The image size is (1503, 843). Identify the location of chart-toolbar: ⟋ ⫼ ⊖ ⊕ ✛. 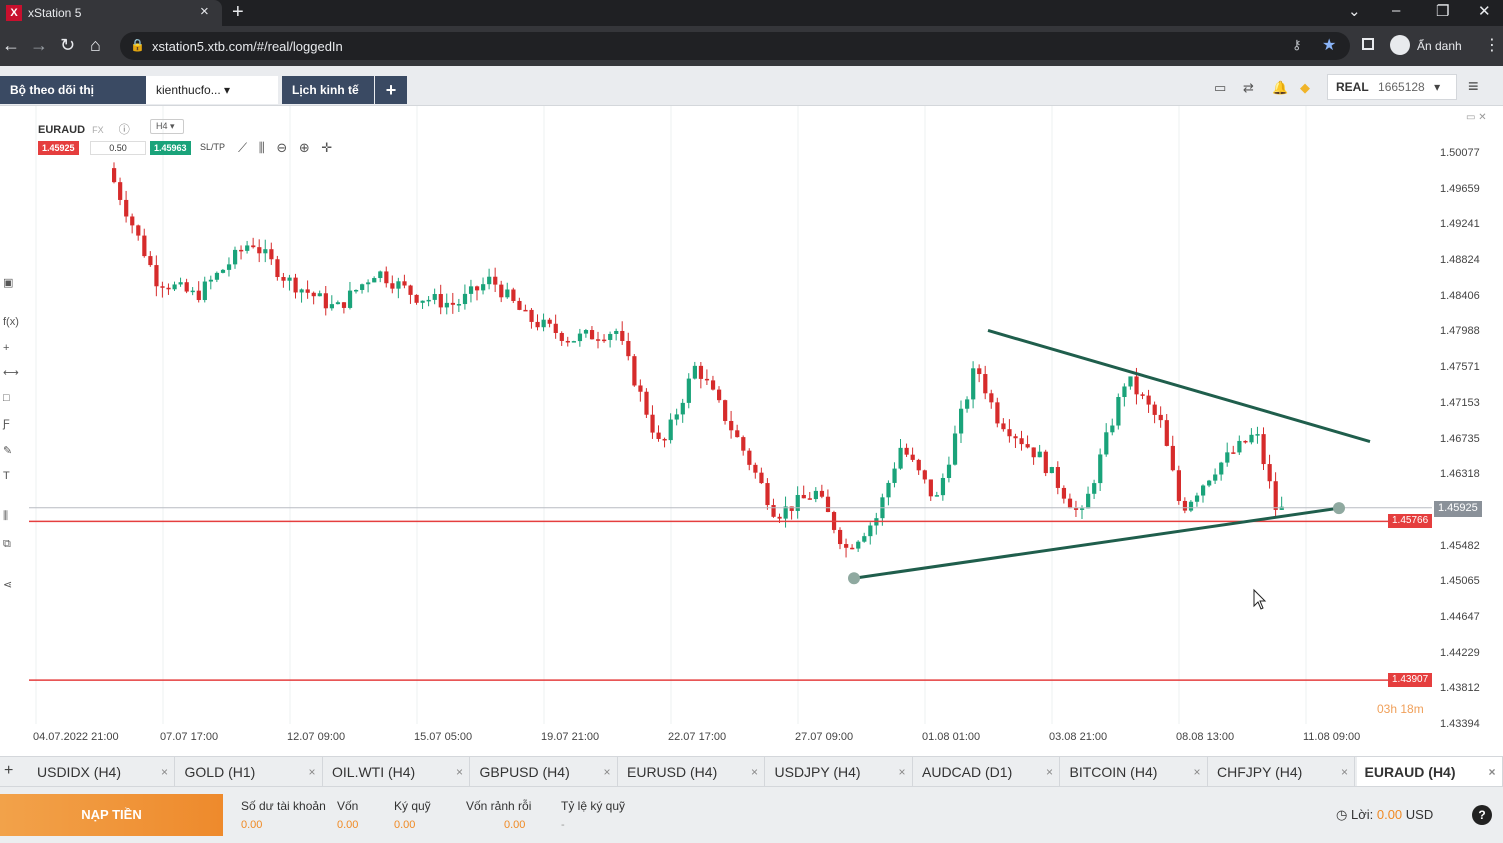
(289, 148).